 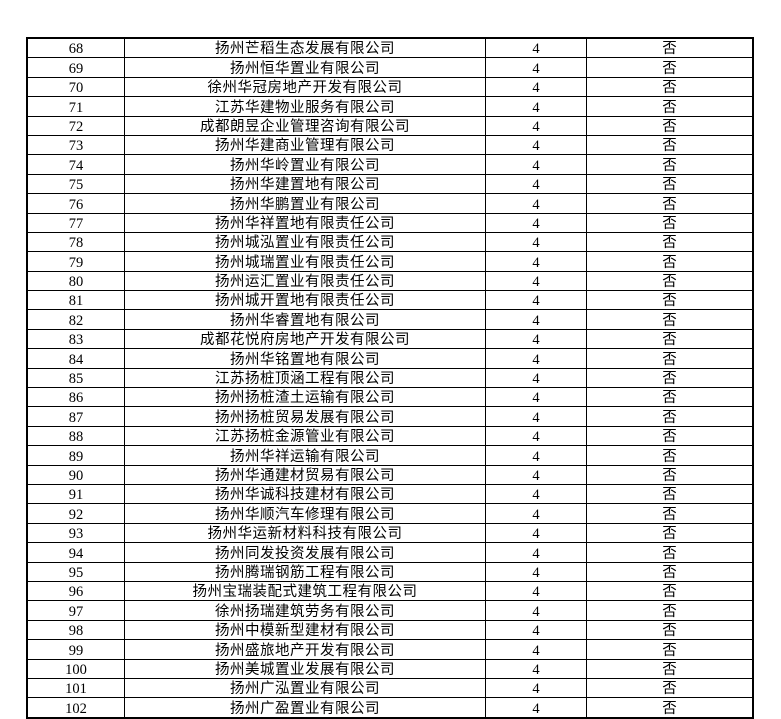 What do you see at coordinates (305, 533) in the screenshot?
I see `company-name: 扬州华运新材料科技有限公司` at bounding box center [305, 533].